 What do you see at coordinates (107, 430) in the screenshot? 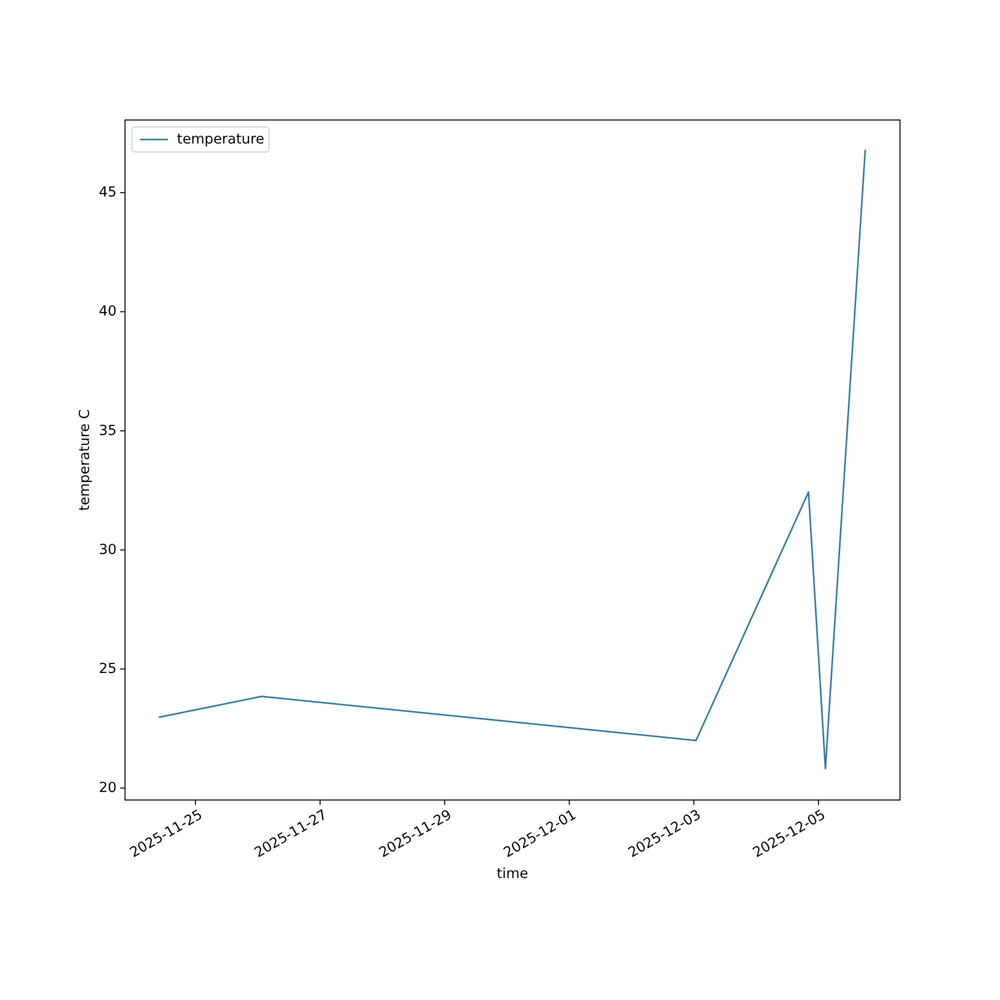
I see `y-tick-label: 35` at bounding box center [107, 430].